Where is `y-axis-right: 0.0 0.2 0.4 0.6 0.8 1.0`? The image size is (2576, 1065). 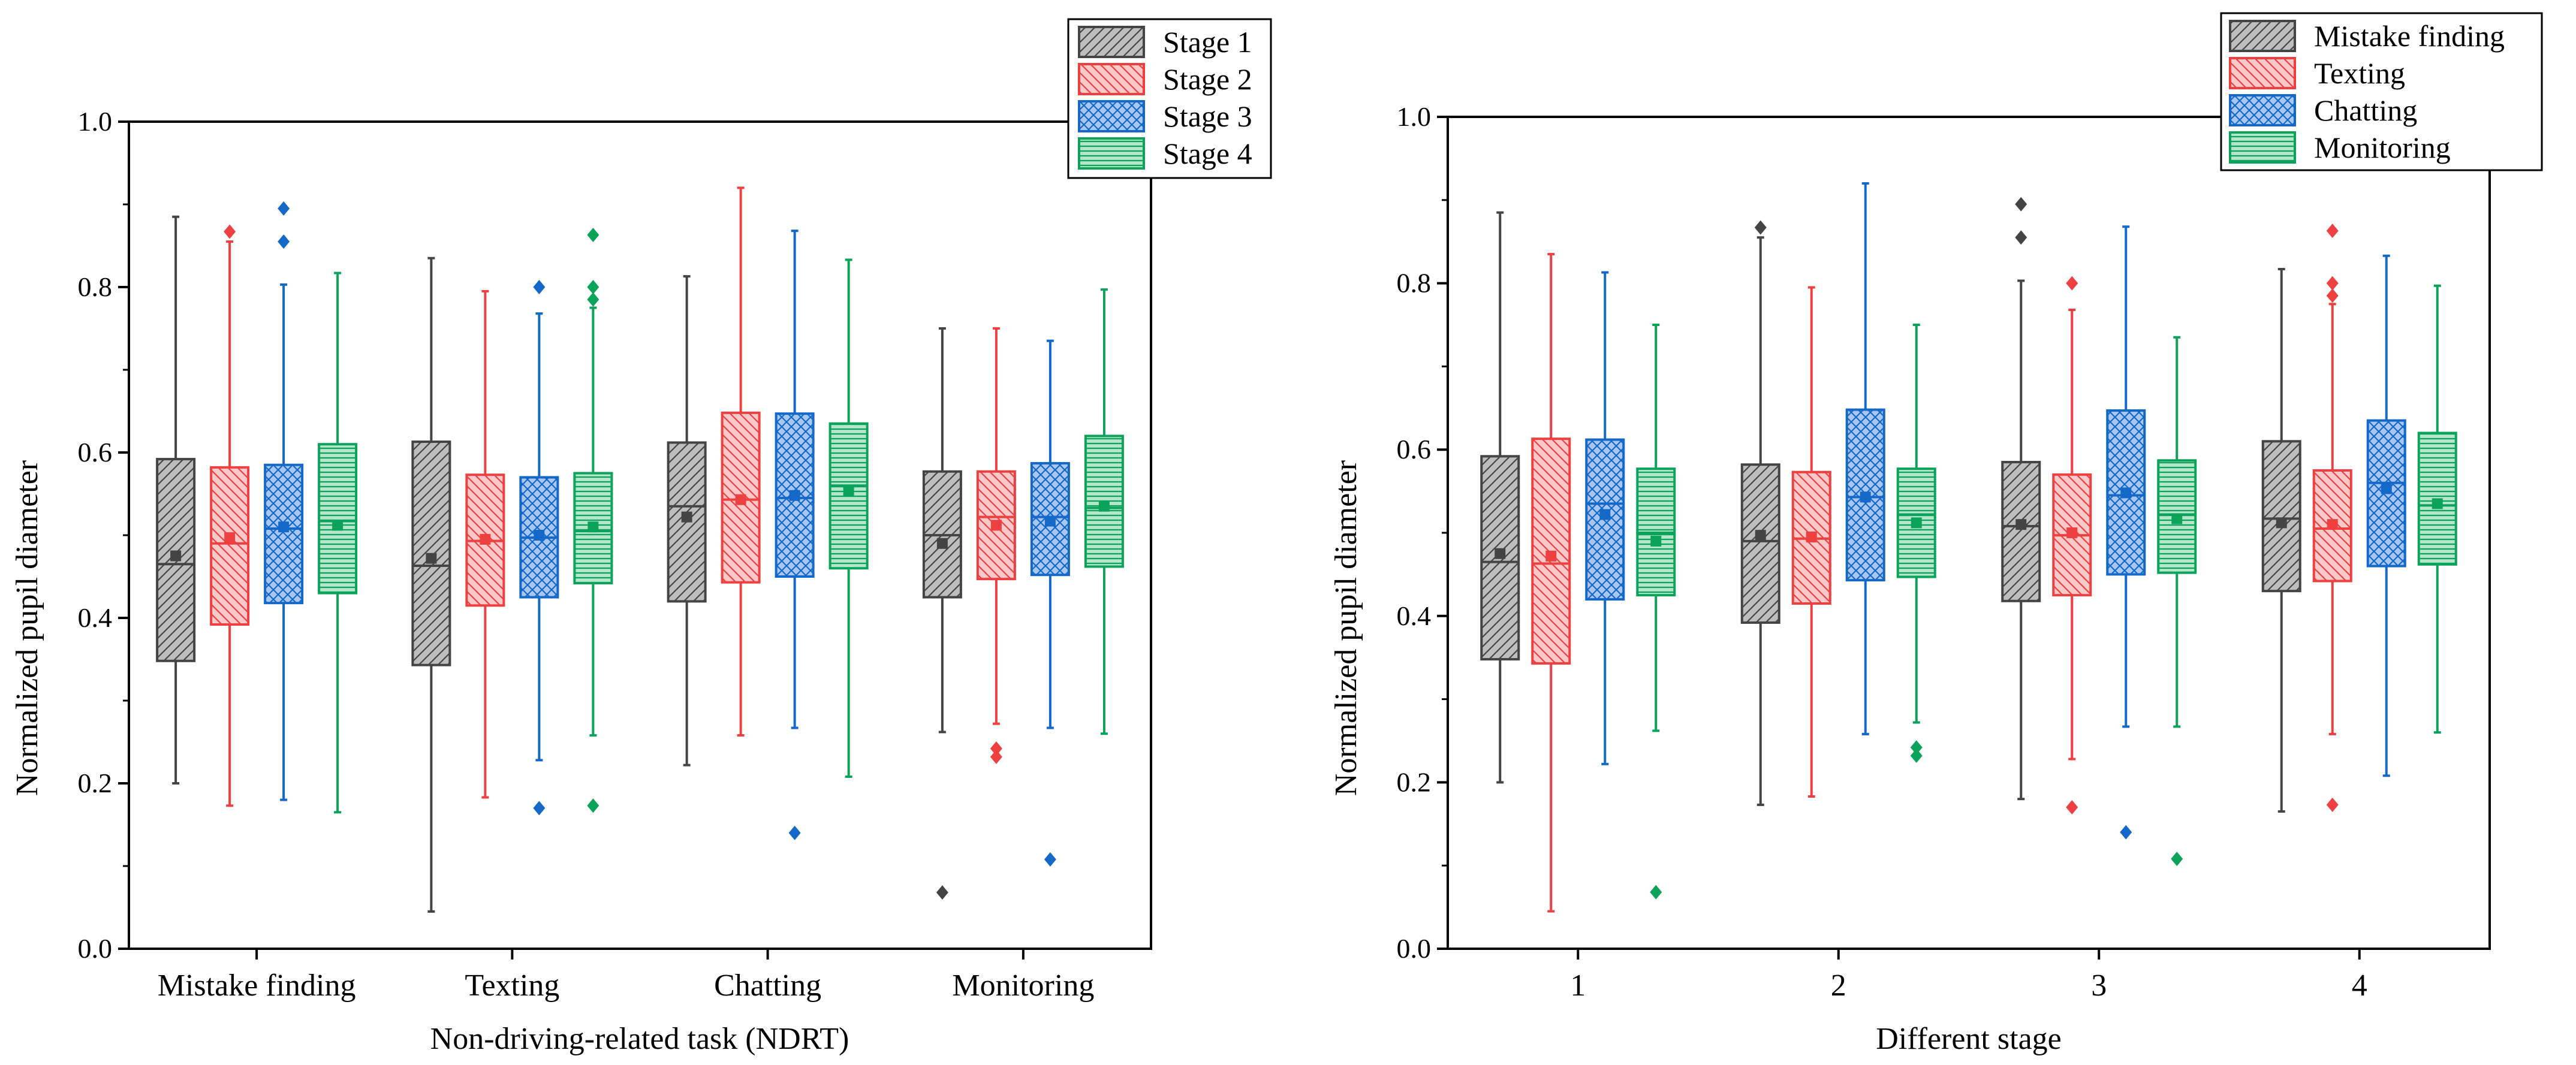
y-axis-right: 0.0 0.2 0.4 0.6 0.8 1.0 is located at coordinates (1423, 532).